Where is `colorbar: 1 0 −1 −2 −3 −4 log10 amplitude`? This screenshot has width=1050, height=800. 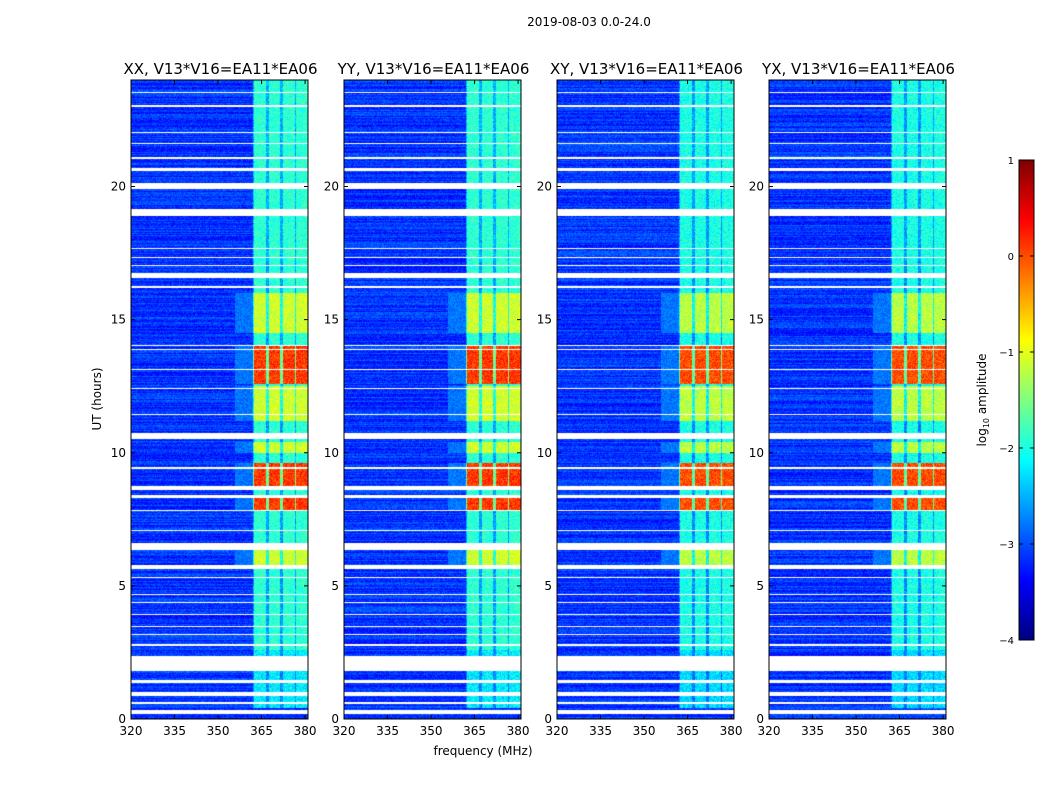
colorbar: 1 0 −1 −2 −3 −4 log10 amplitude is located at coordinates (1005, 401).